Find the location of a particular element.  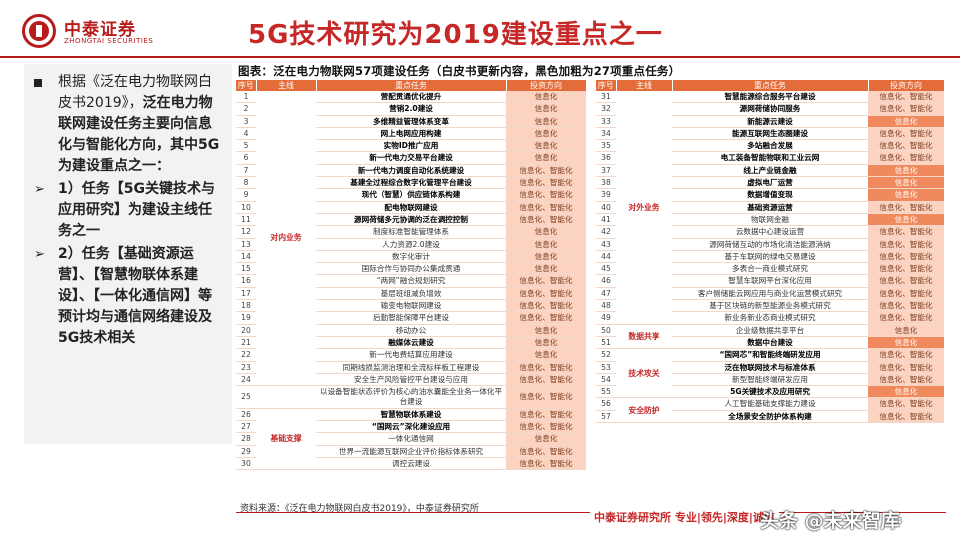

task-name: 能源互联网生态圈建设 is located at coordinates (770, 134).